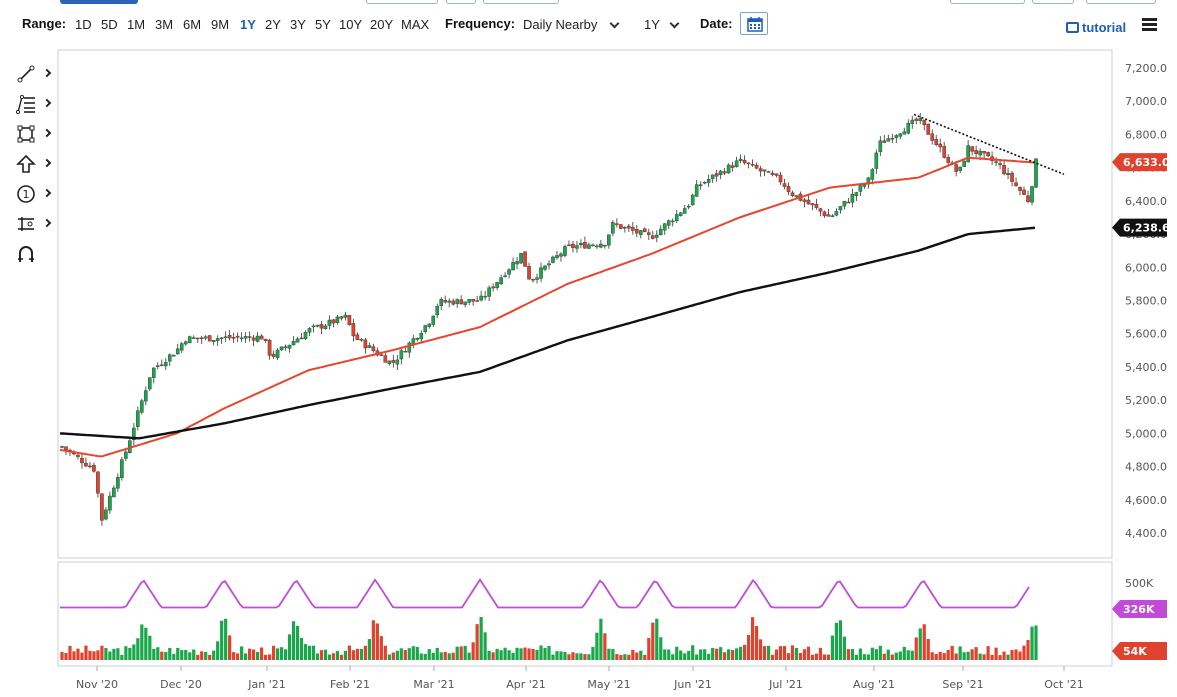 The image size is (1177, 697). I want to click on range-max: MAX, so click(415, 24).